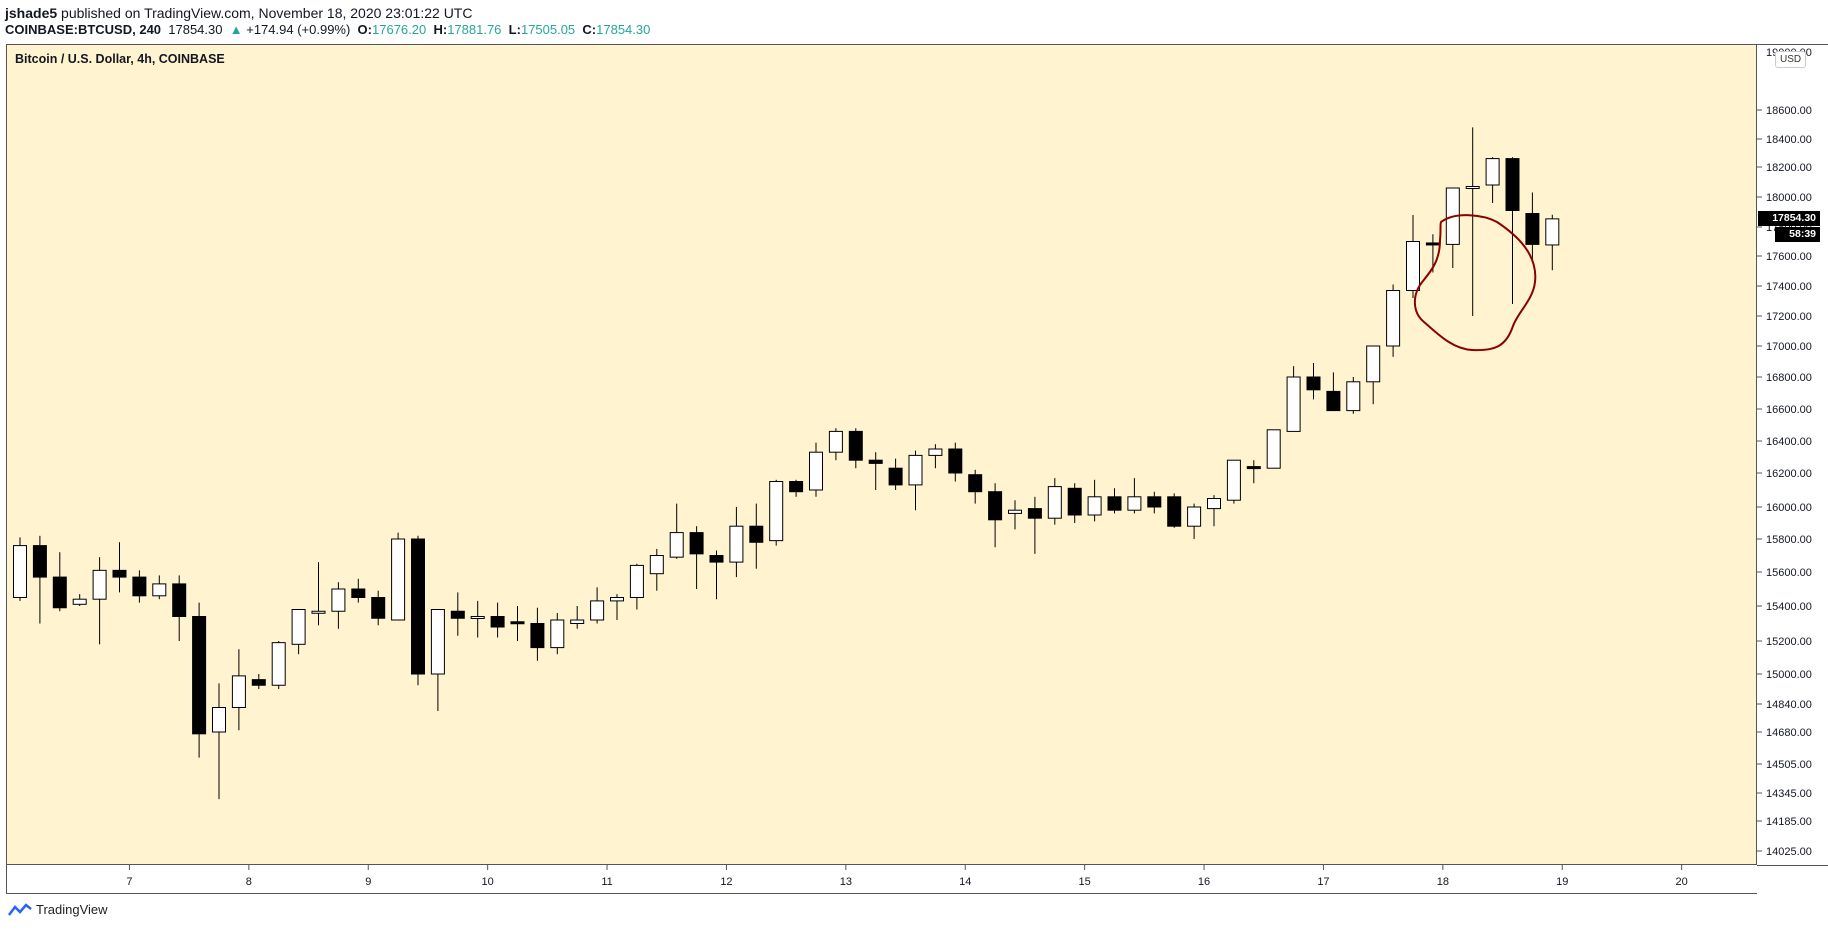 The width and height of the screenshot is (1828, 930). I want to click on x-tick-label: 20, so click(1682, 882).